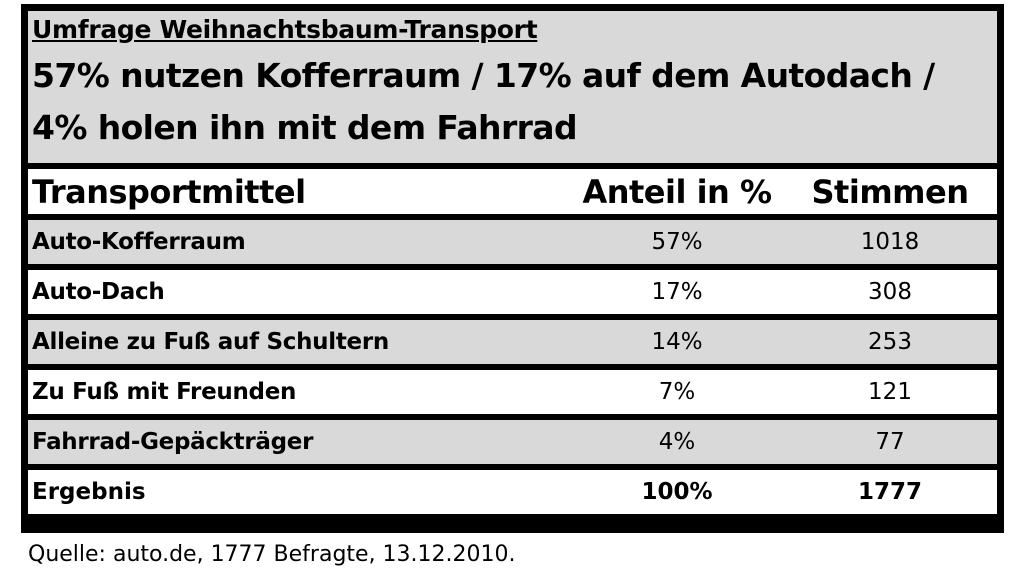 This screenshot has height=580, width=1024. Describe the element at coordinates (890, 392) in the screenshot. I see `row-votes: 121` at that location.